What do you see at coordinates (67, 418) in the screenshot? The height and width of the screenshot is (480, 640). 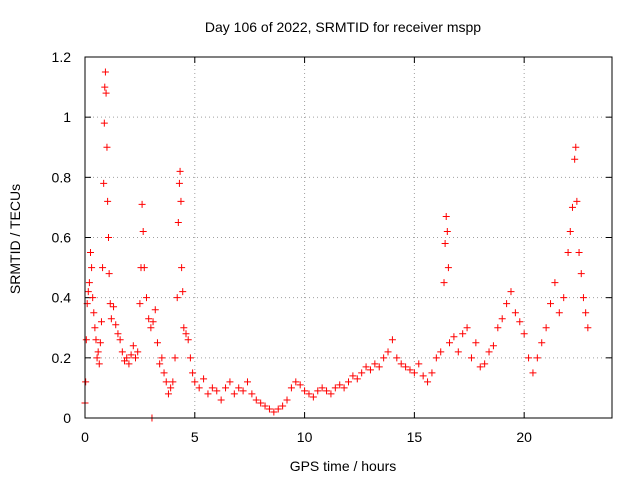 I see `y-tick-label: 0` at bounding box center [67, 418].